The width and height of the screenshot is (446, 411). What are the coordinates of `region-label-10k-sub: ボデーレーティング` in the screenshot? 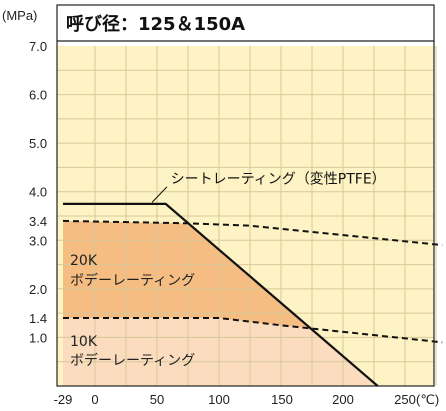 It's located at (132, 360).